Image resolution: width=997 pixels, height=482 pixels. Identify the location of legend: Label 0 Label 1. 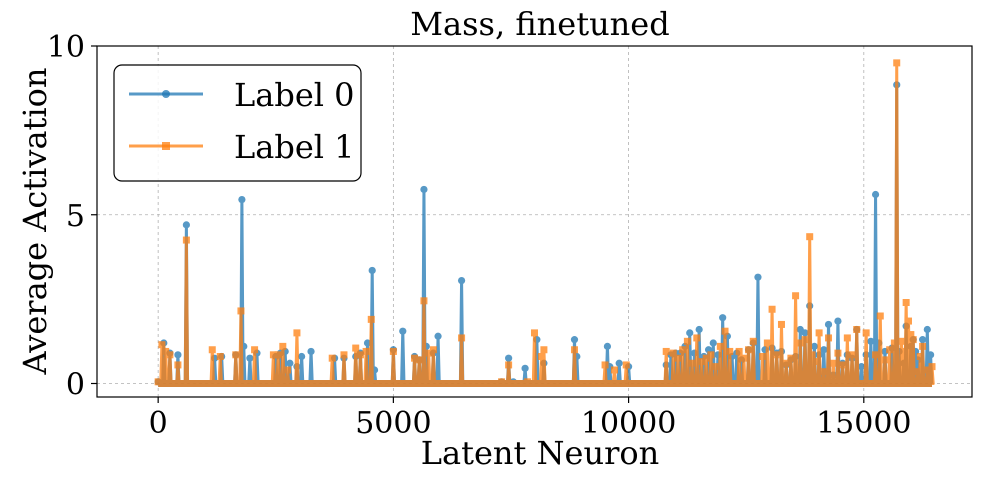
(237, 123).